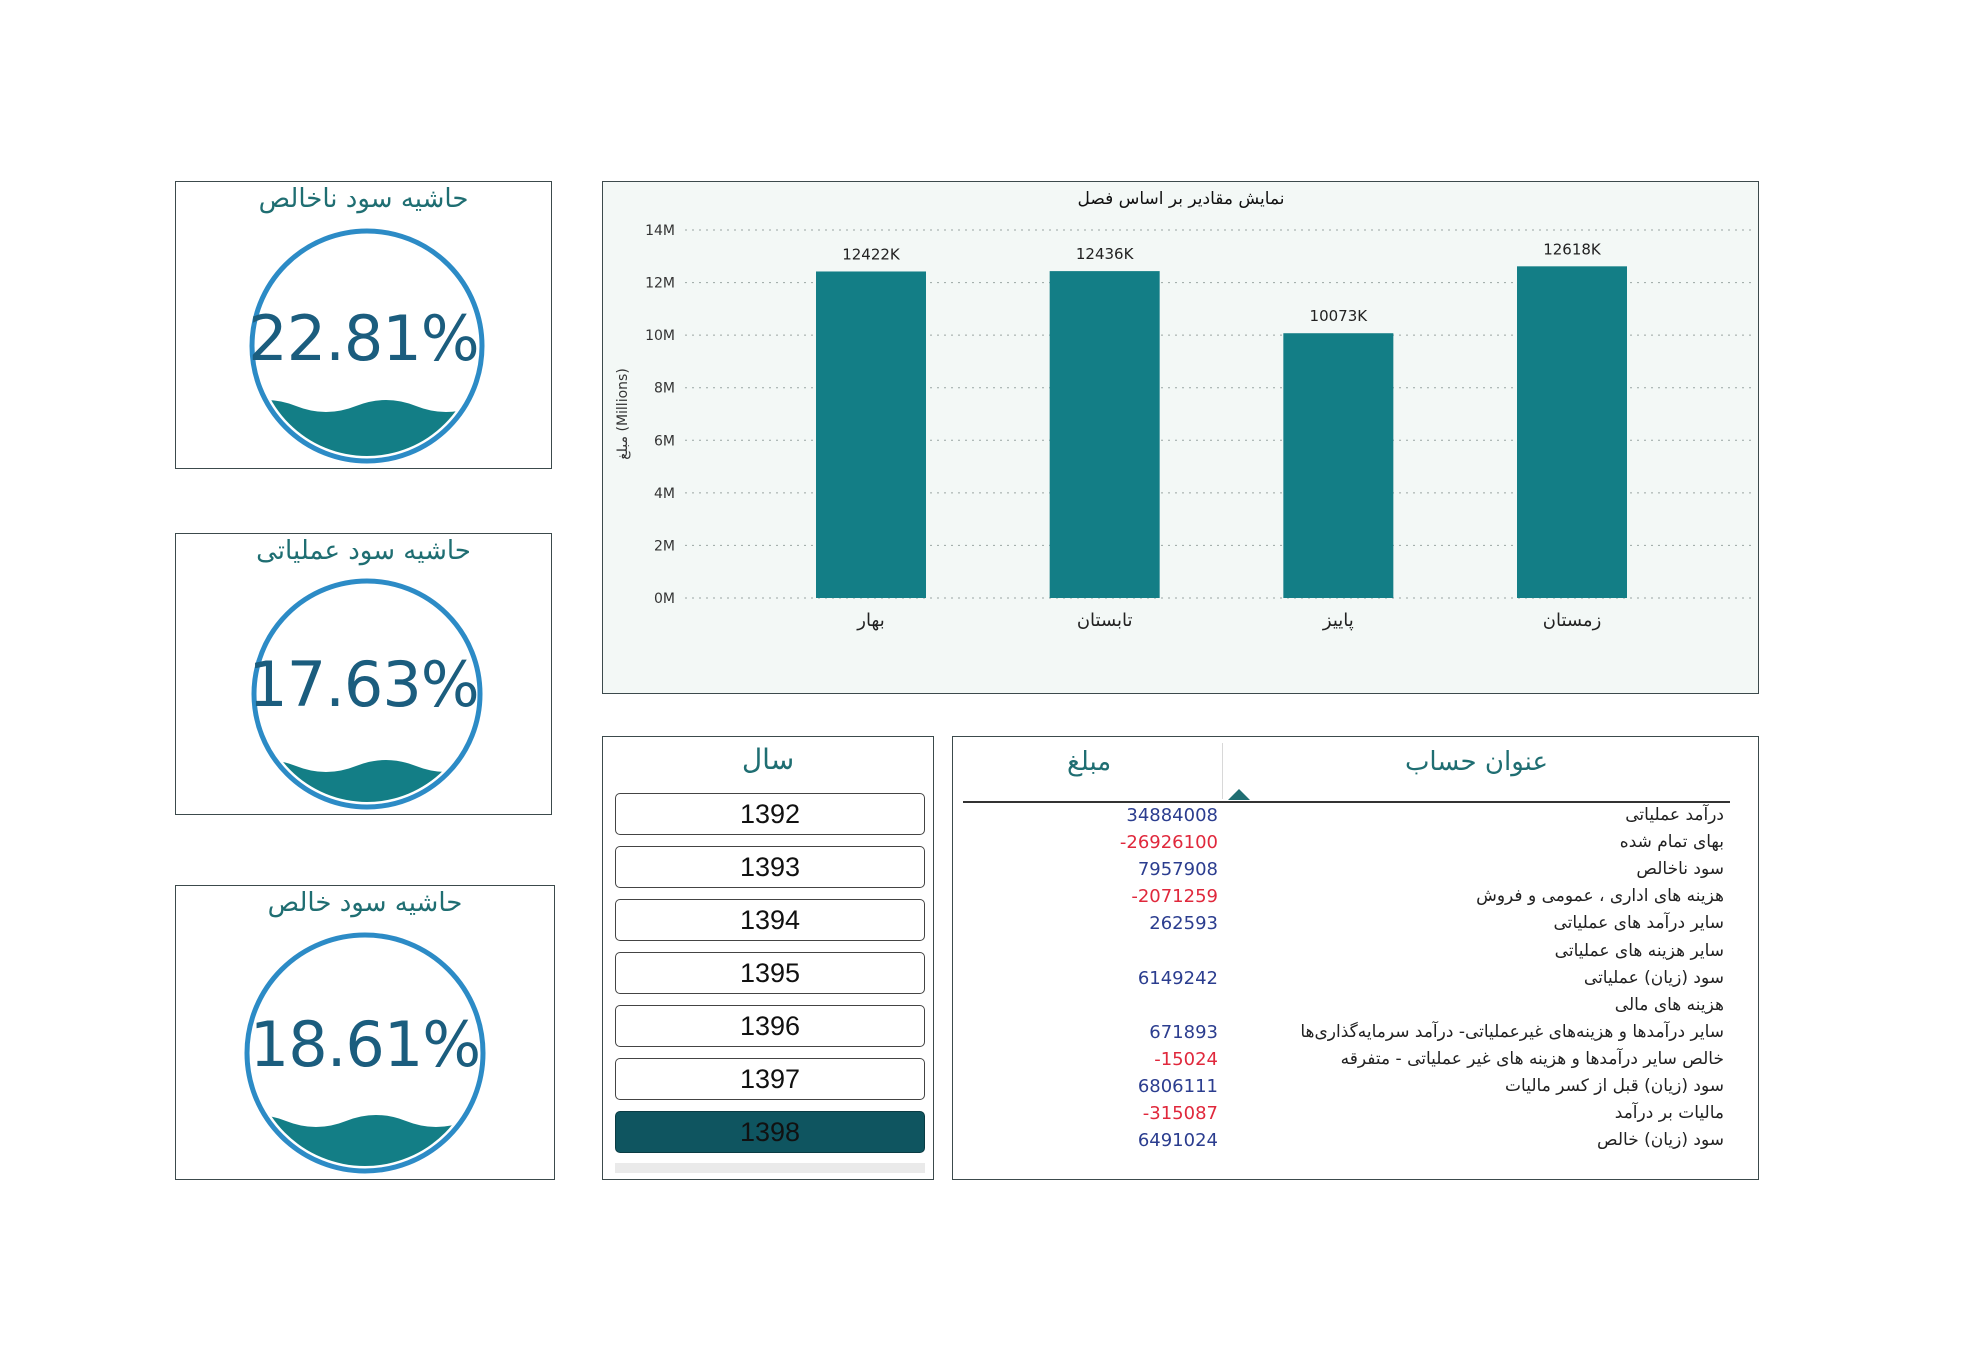 The height and width of the screenshot is (1372, 1965). I want to click on y-tick-label: 2M, so click(664, 546).